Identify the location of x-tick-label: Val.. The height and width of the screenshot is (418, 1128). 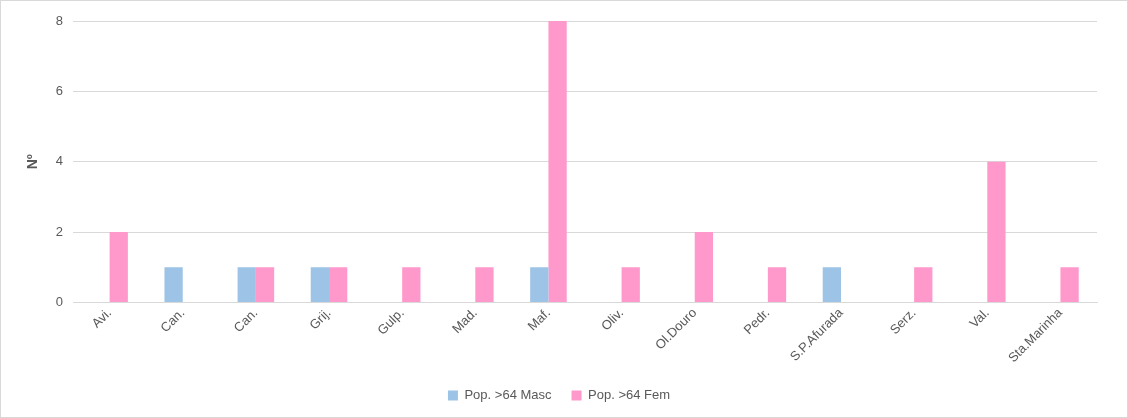
(979, 317).